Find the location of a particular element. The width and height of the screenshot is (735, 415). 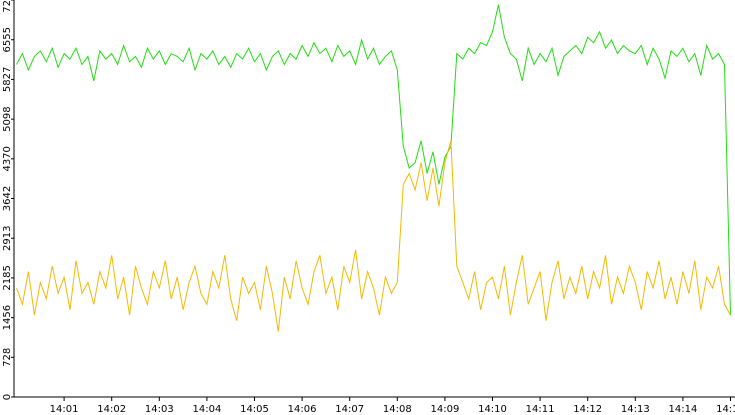

y-tick-label: 2913 is located at coordinates (7, 238).